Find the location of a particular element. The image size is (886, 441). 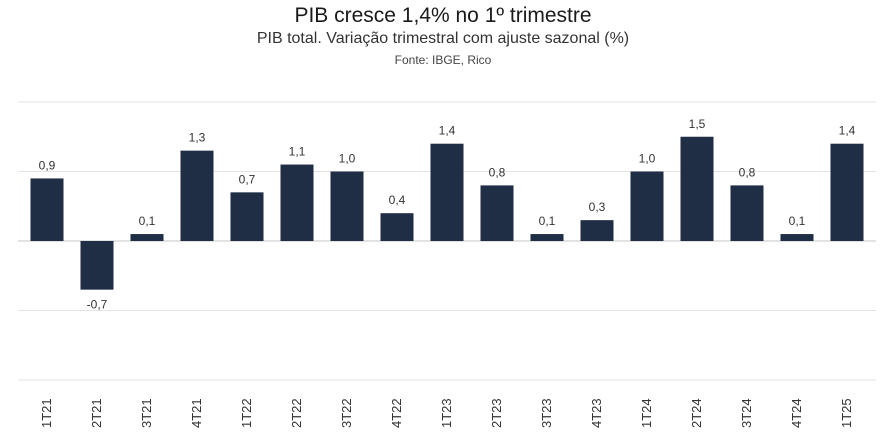

data-label-1T25: 1,4 is located at coordinates (847, 131).